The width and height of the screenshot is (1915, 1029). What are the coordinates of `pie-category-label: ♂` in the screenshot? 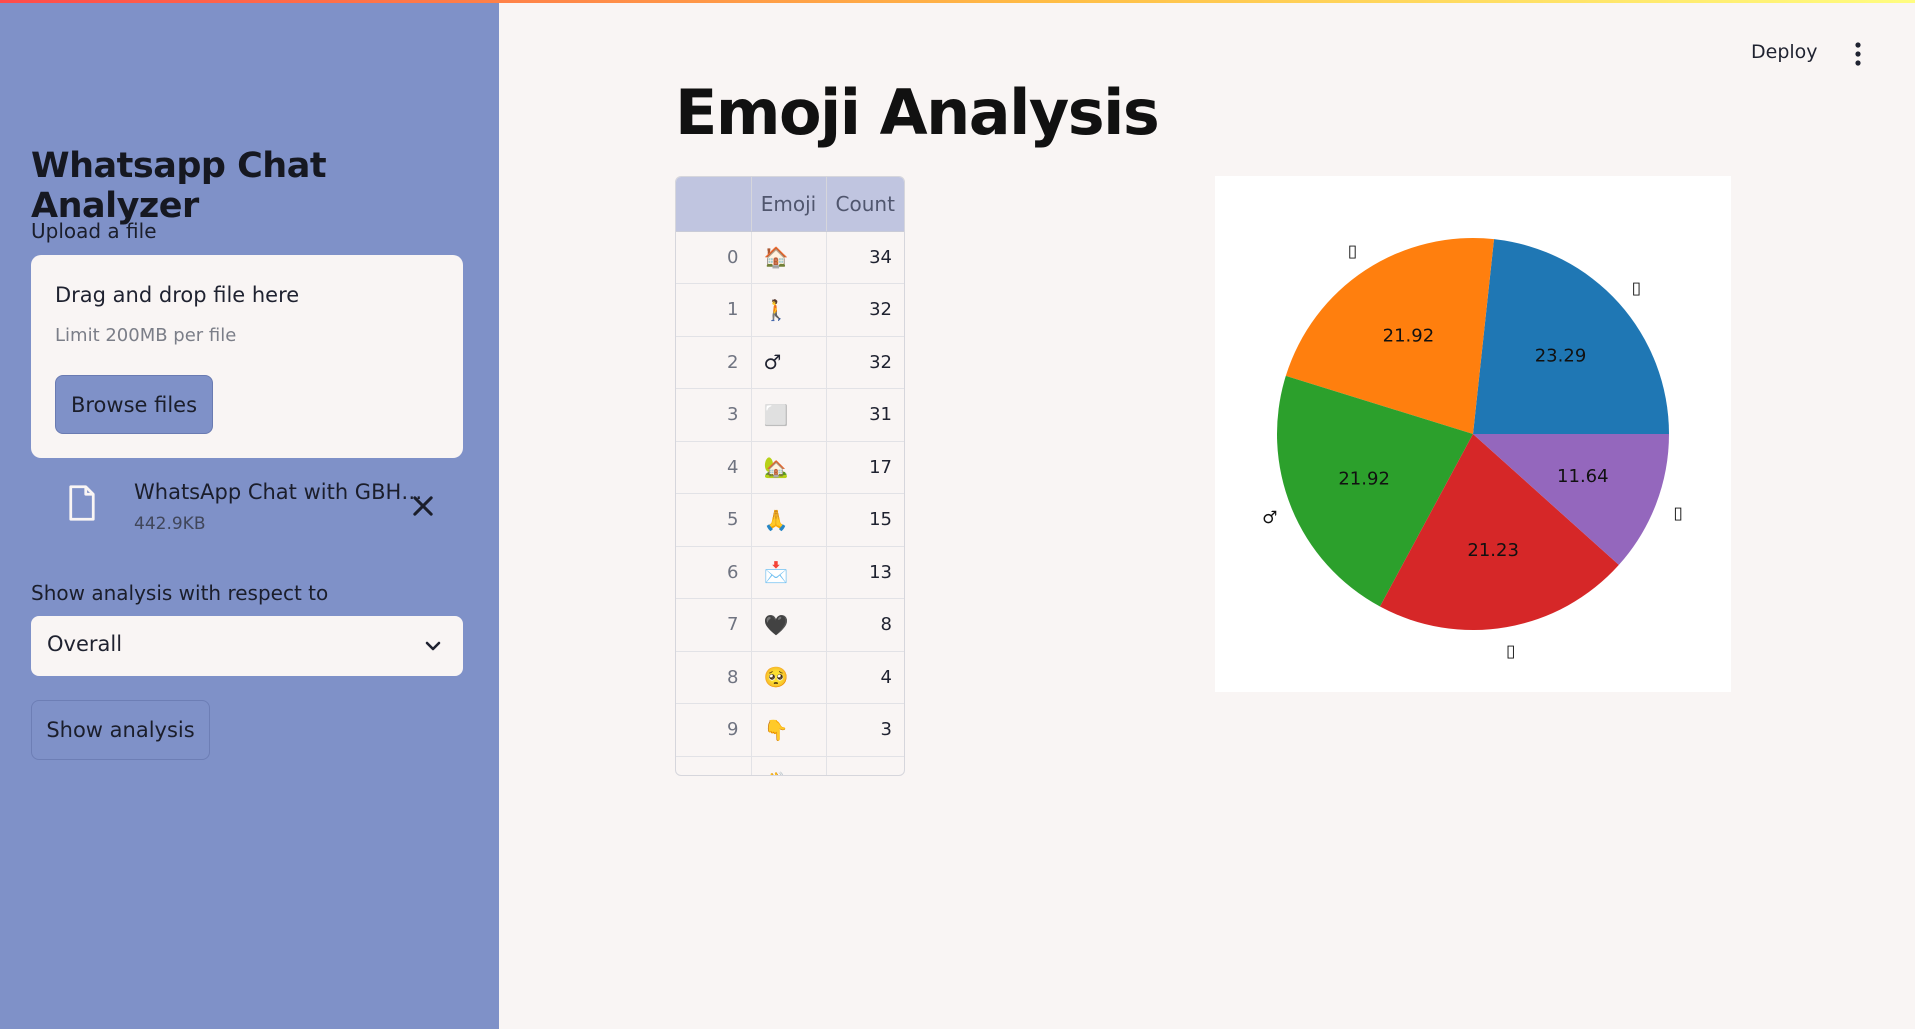 It's located at (1269, 518).